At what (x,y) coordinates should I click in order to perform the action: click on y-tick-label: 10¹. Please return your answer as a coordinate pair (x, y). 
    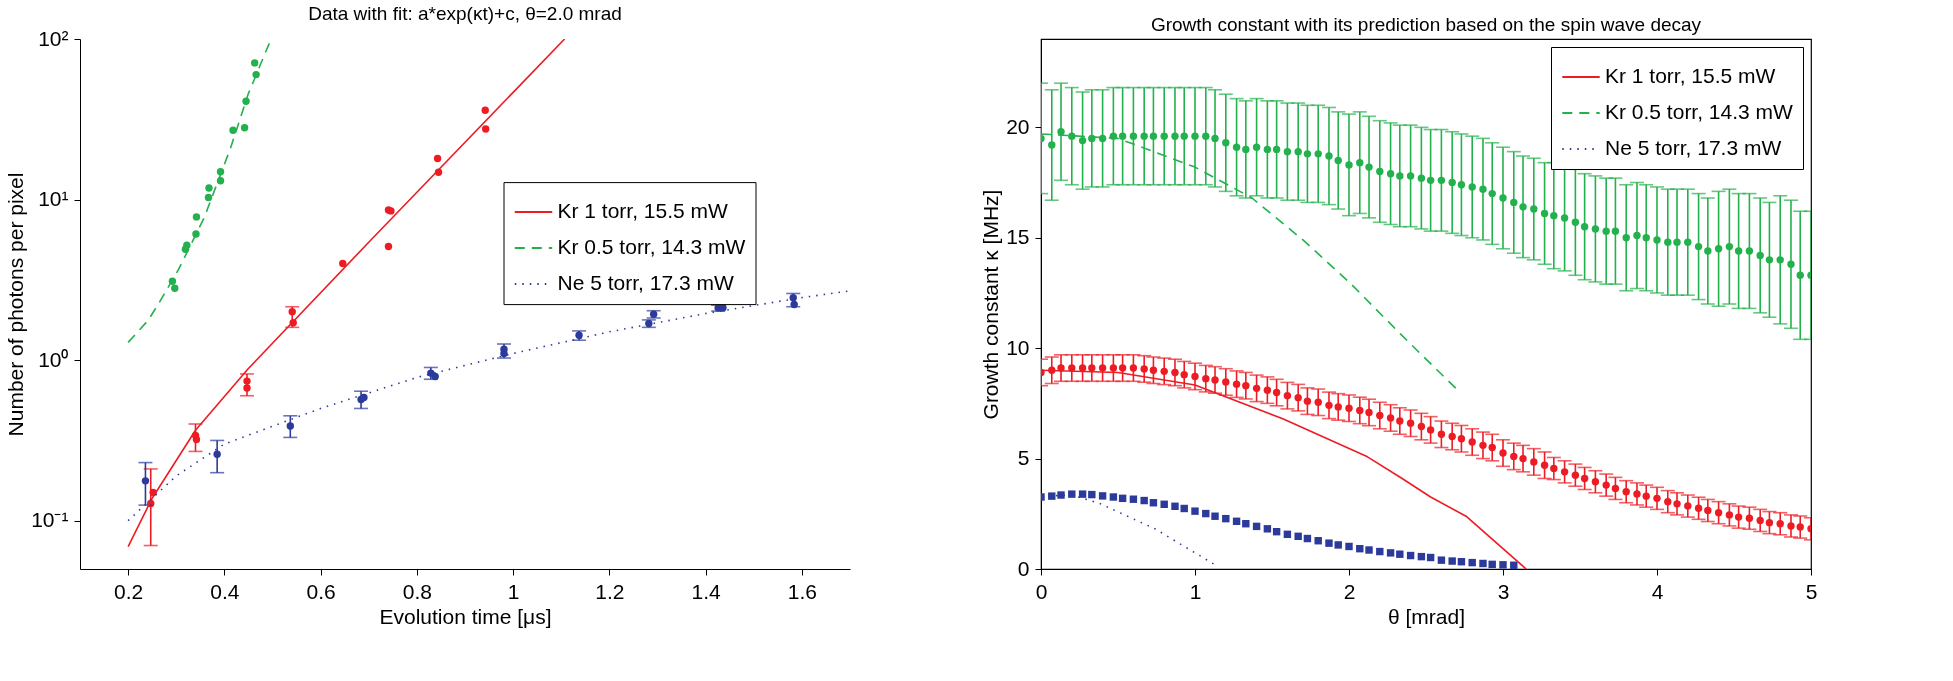
    Looking at the image, I should click on (53, 199).